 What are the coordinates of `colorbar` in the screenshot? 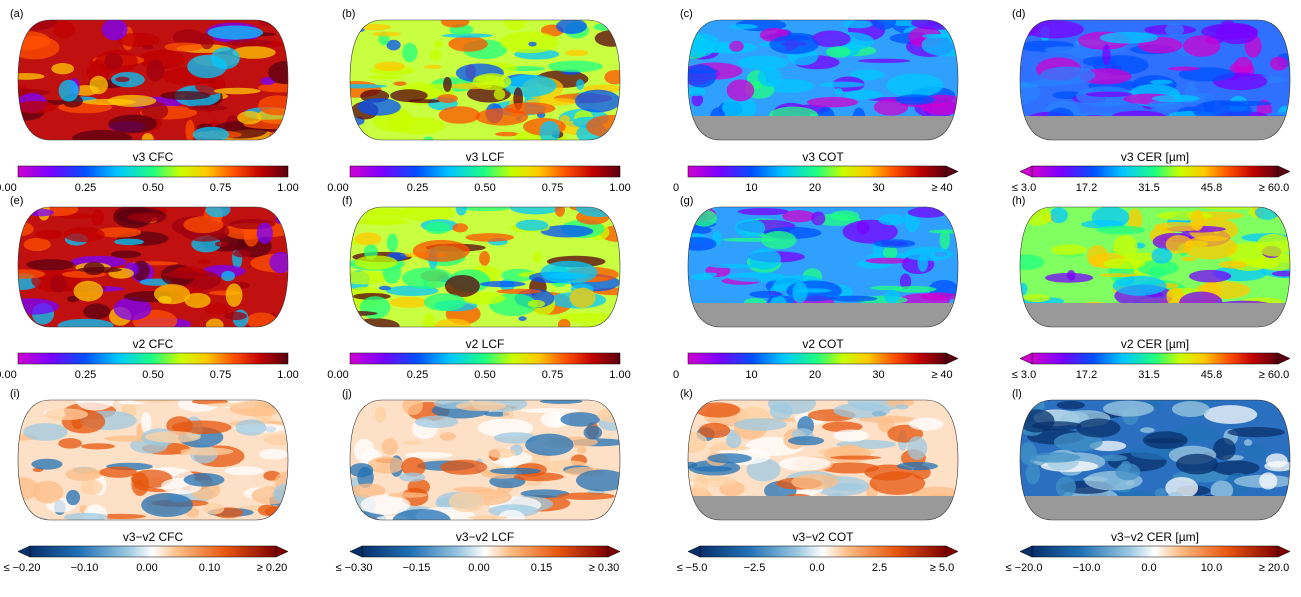 It's located at (485, 358).